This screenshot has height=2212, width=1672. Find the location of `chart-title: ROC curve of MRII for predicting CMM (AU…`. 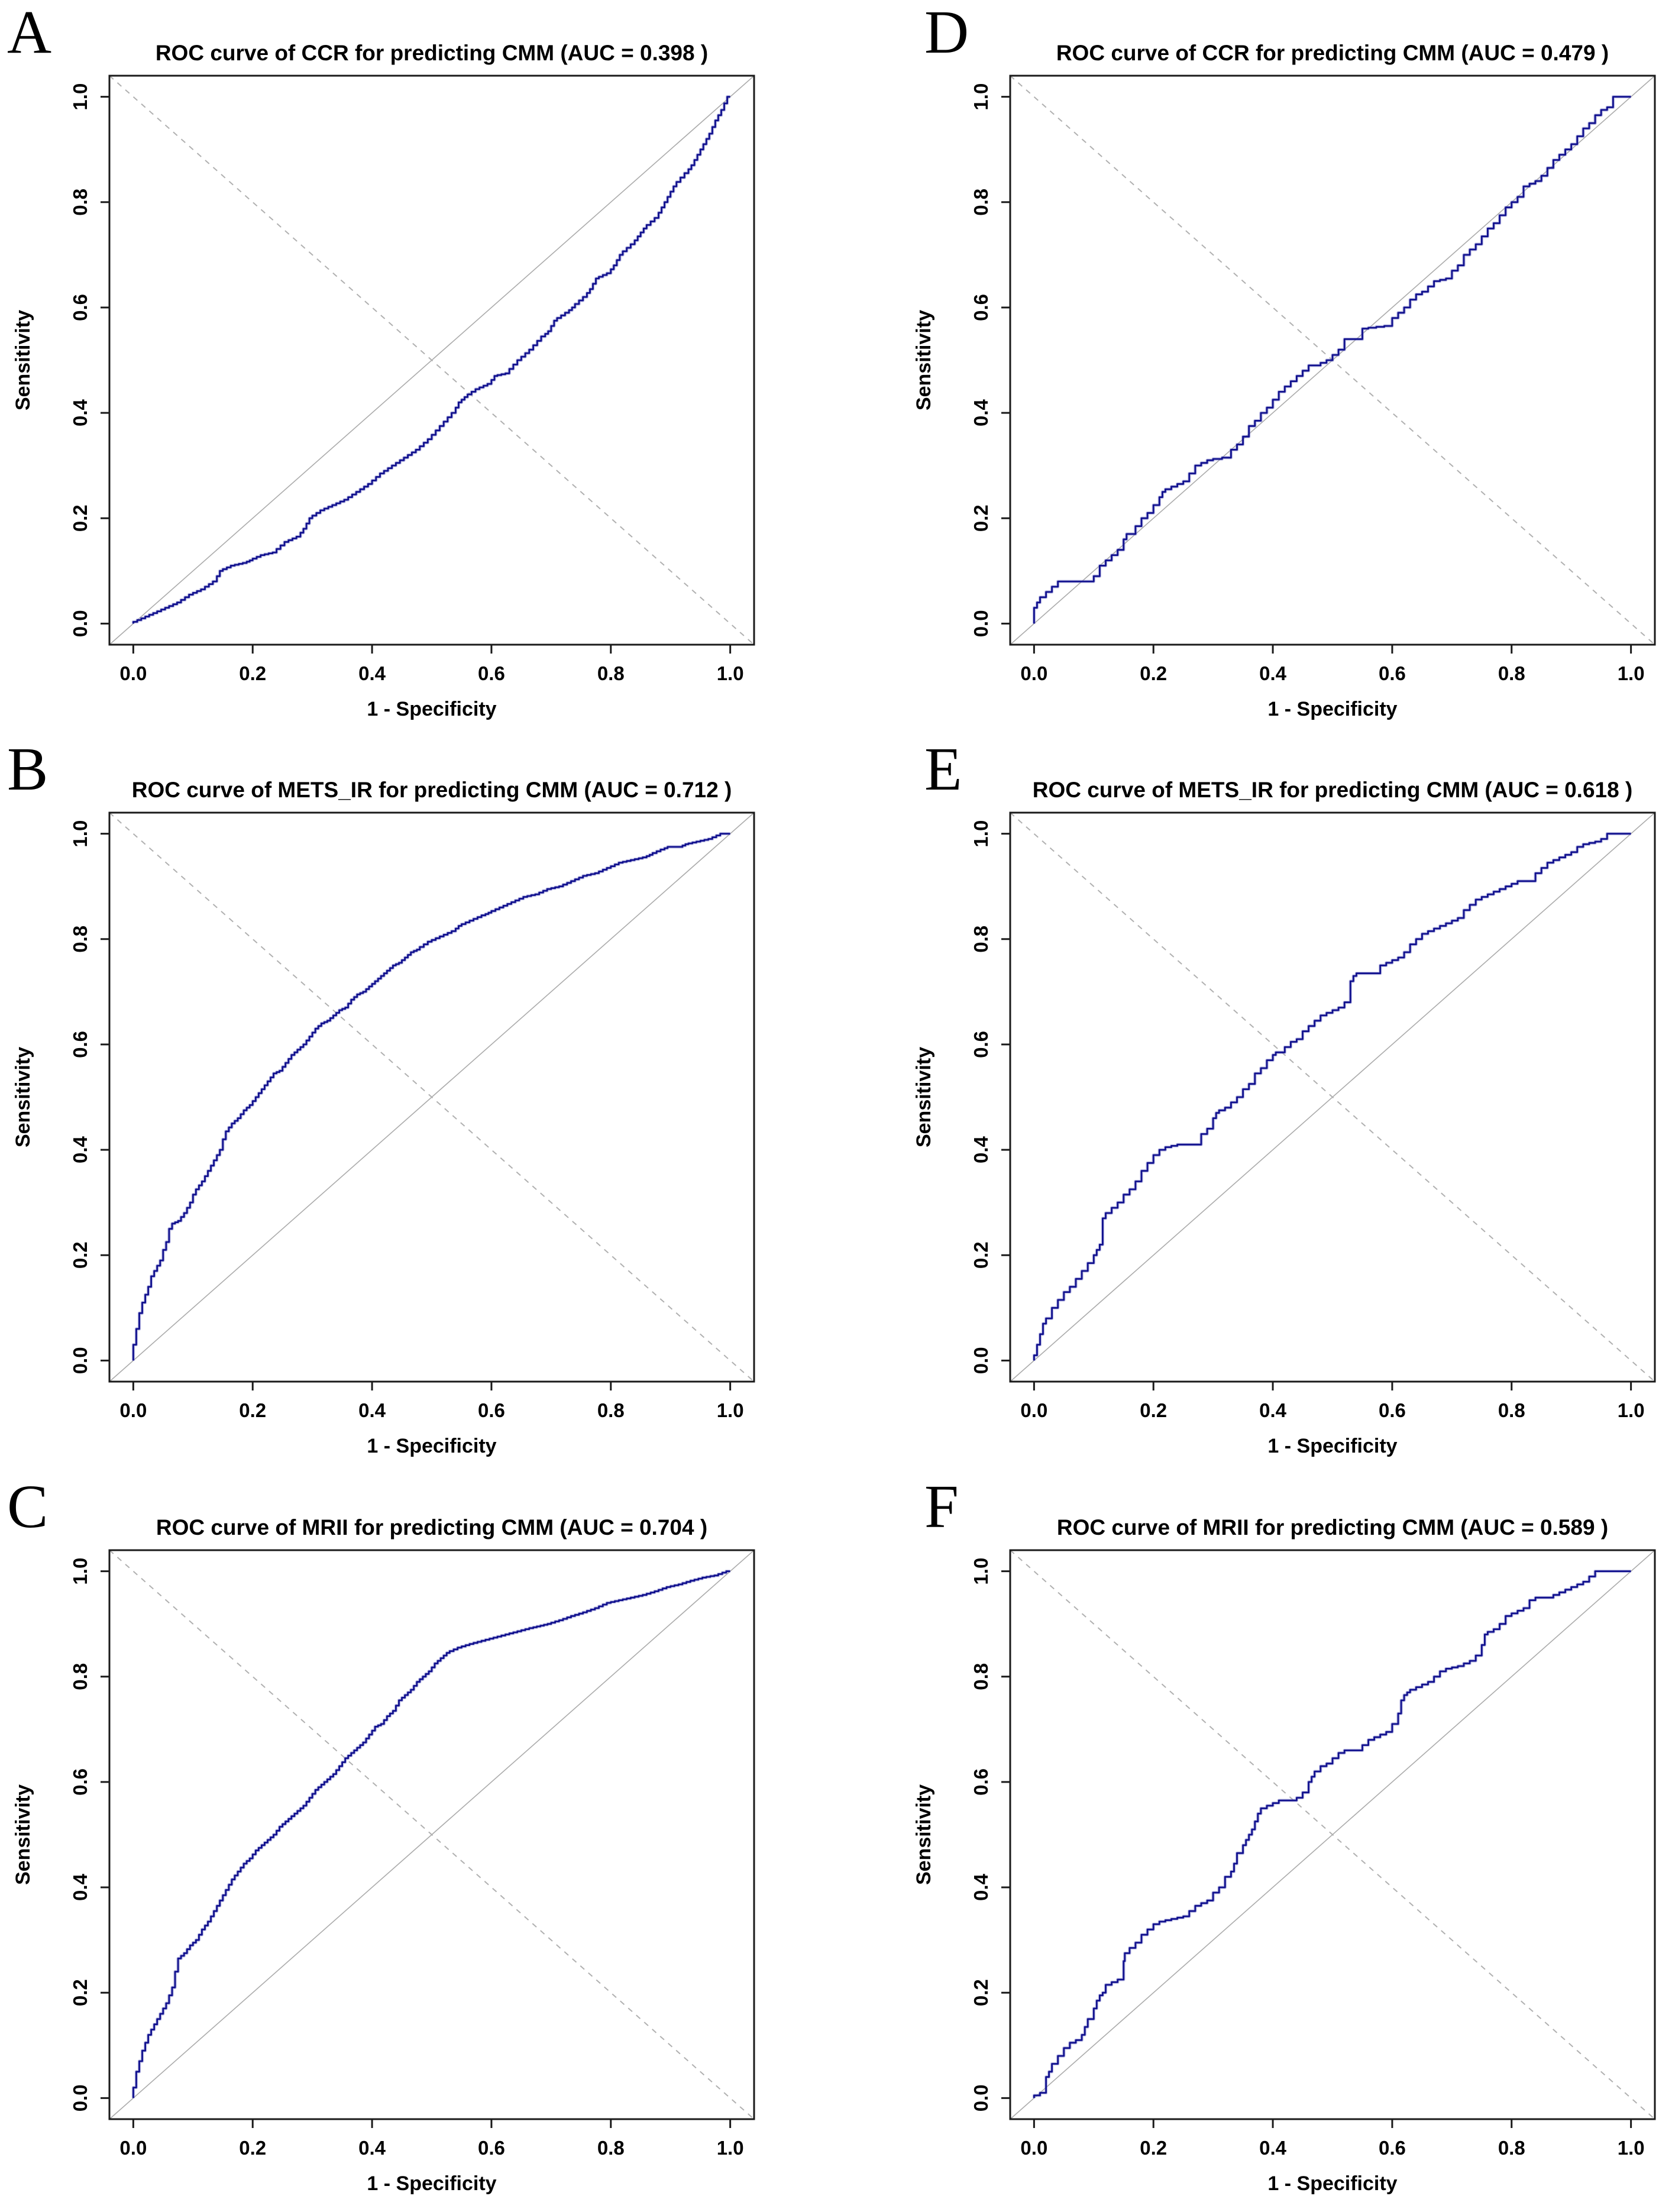

chart-title: ROC curve of MRII for predicting CMM (AU… is located at coordinates (431, 1527).